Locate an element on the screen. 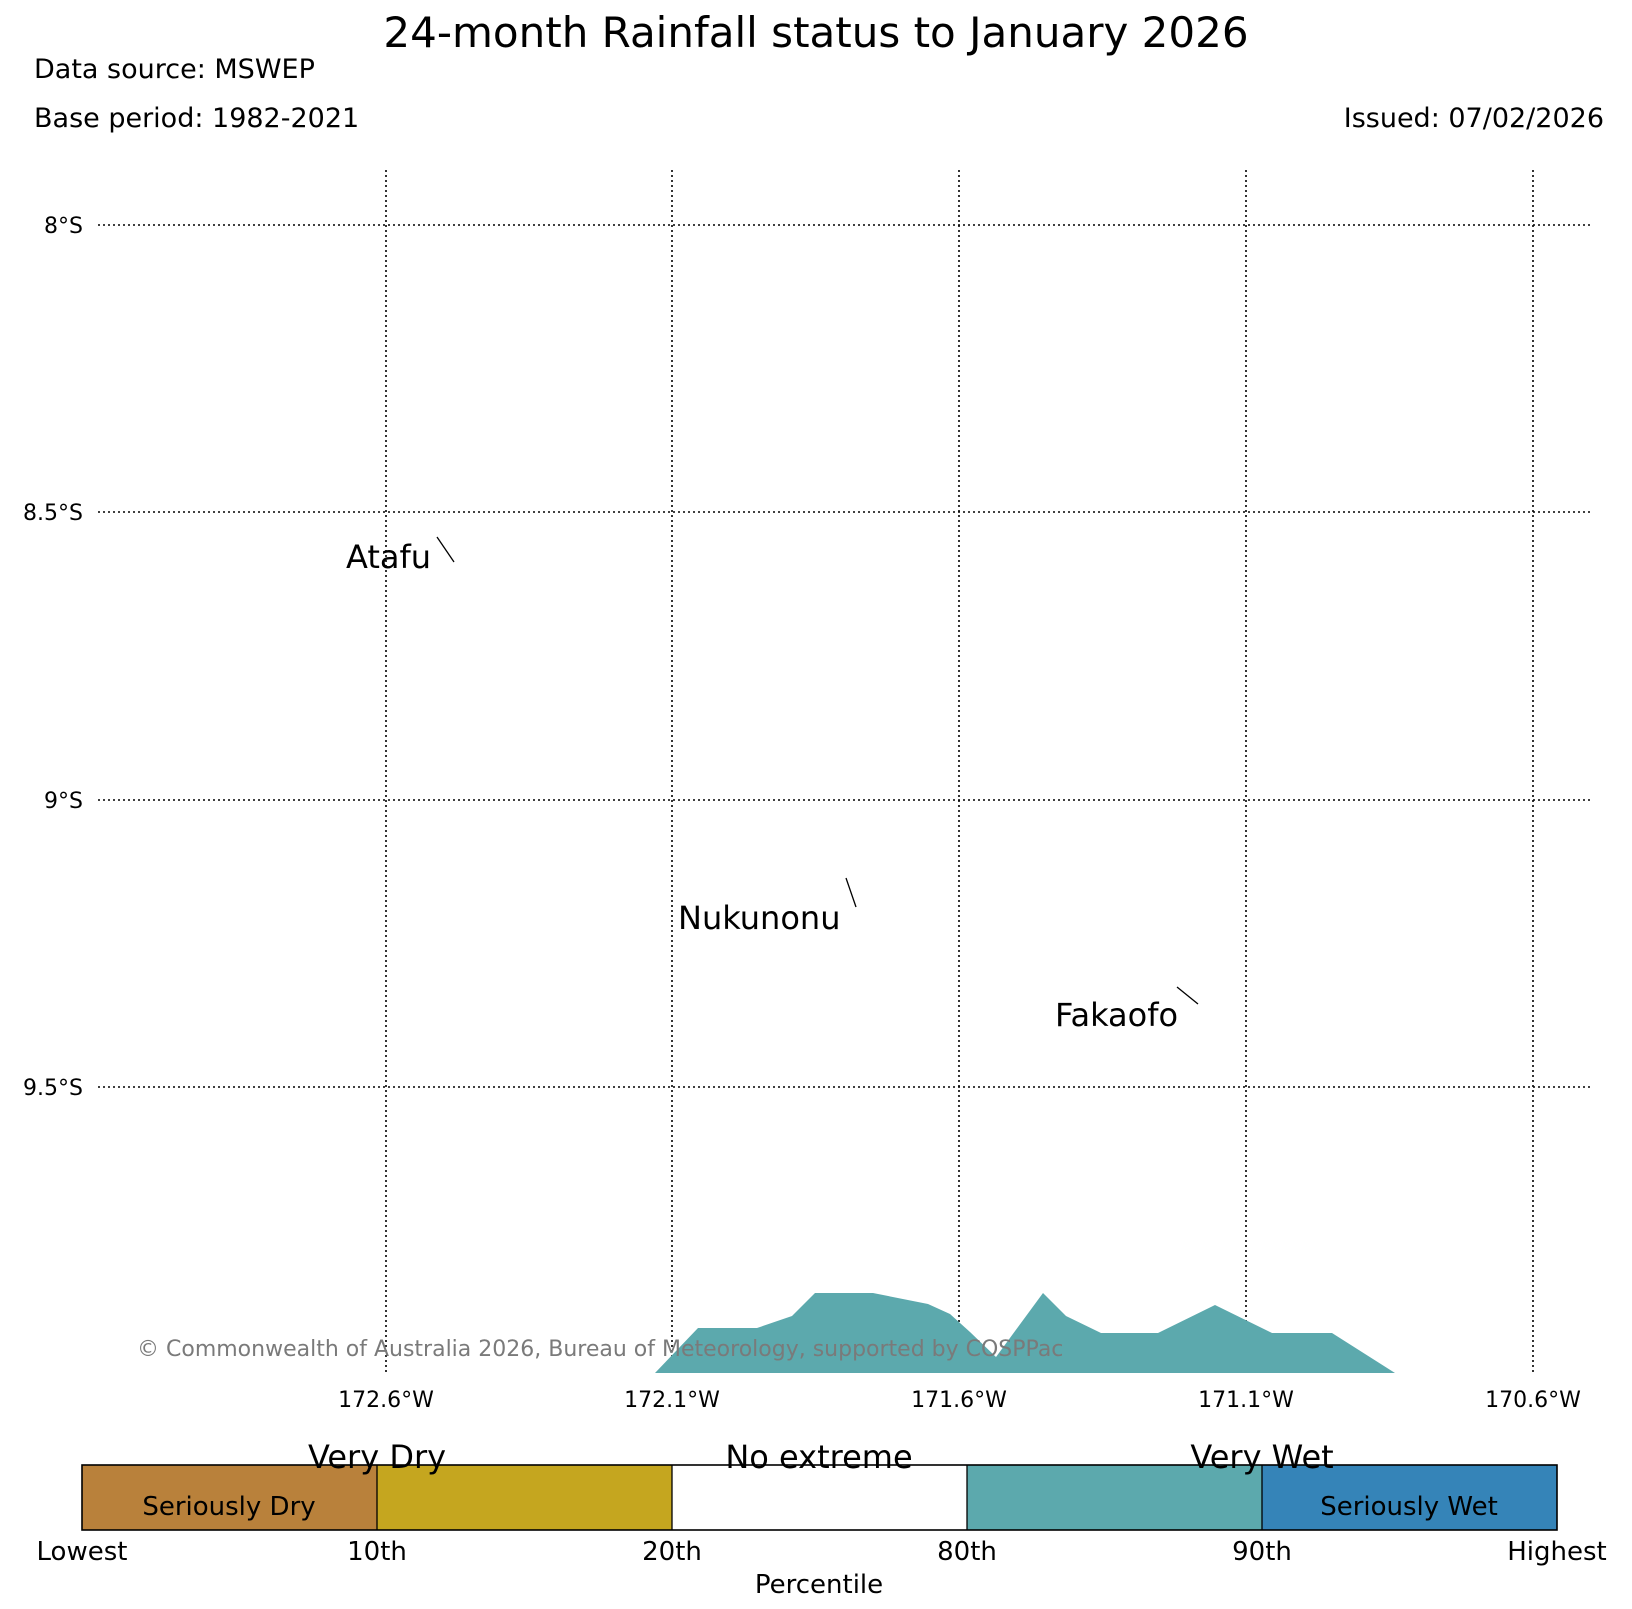 This screenshot has height=1609, width=1632. lon-label-170-6w: 170.6°W is located at coordinates (1533, 1400).